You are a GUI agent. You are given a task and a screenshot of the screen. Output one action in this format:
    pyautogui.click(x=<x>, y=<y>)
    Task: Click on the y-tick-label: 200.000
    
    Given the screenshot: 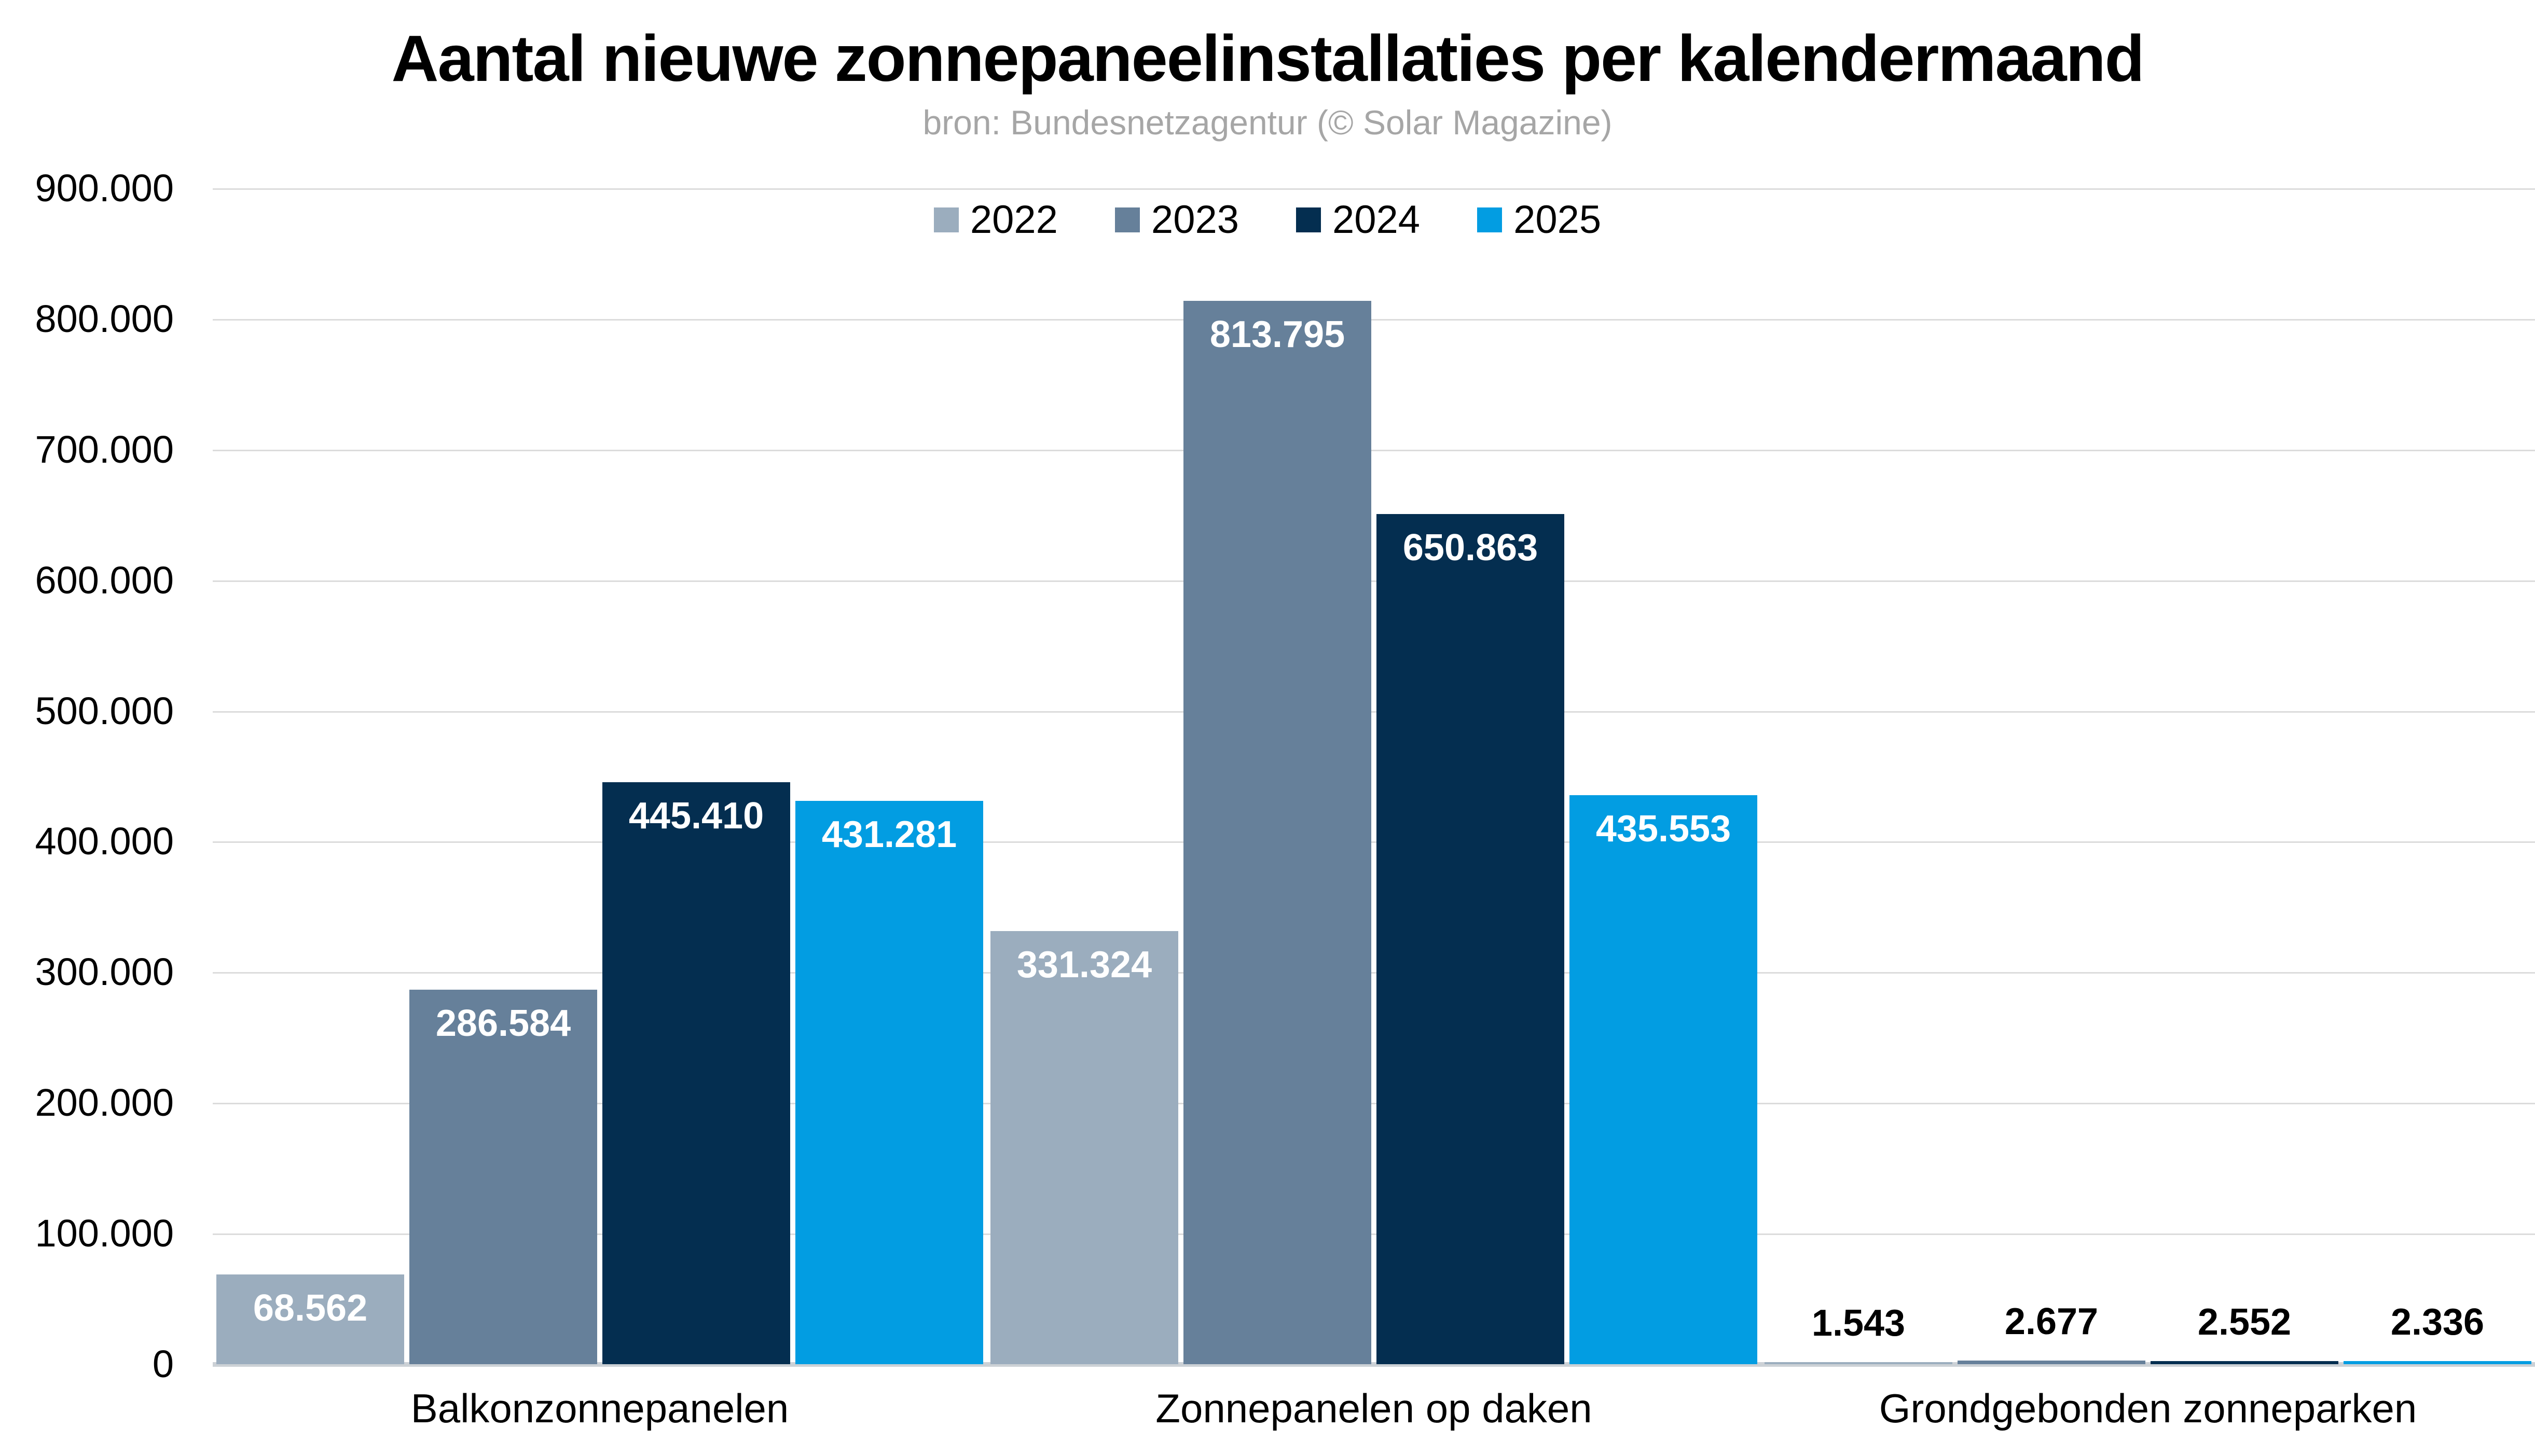 What is the action you would take?
    pyautogui.click(x=104, y=1103)
    